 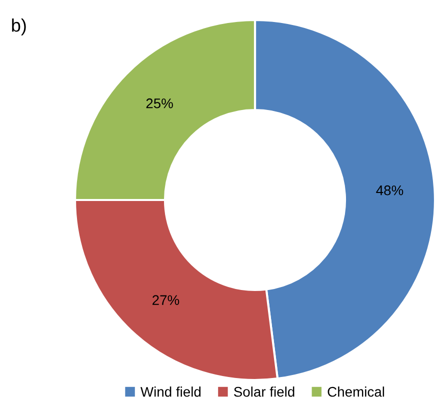 What do you see at coordinates (166, 300) in the screenshot?
I see `data-label: 27%` at bounding box center [166, 300].